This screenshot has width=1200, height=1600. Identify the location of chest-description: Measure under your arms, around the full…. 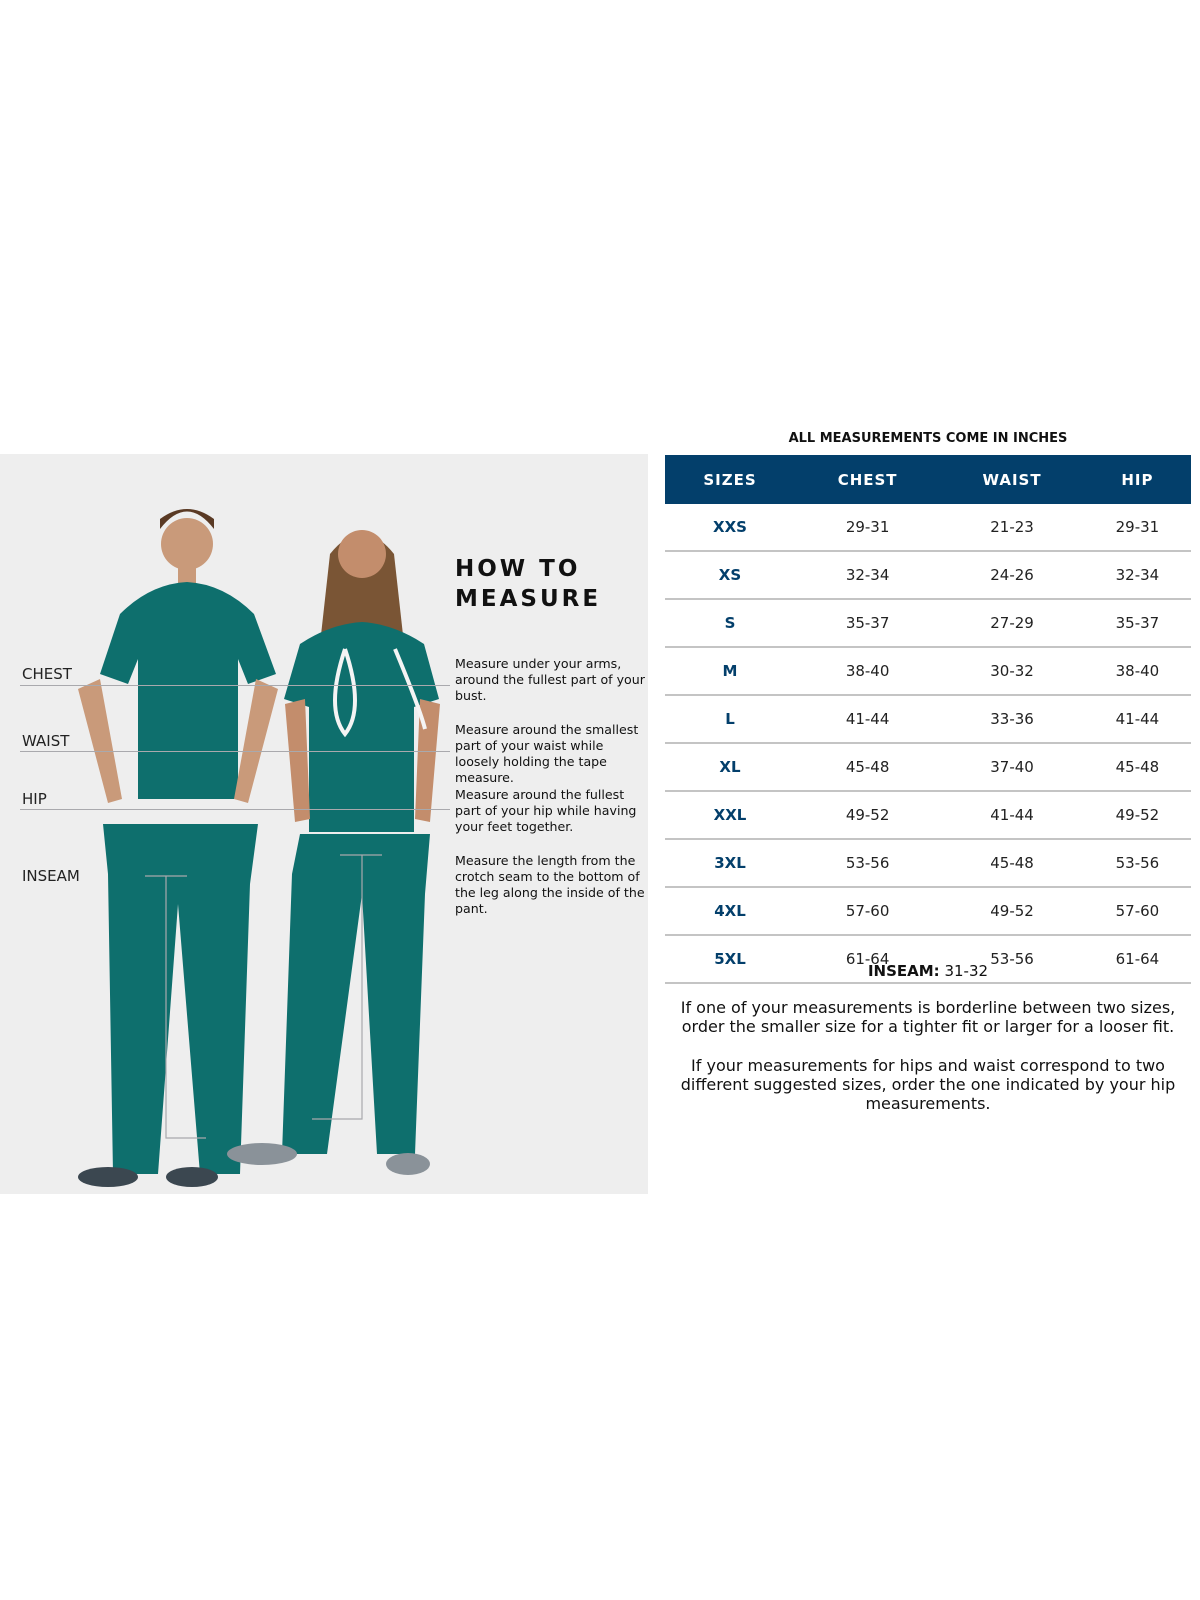
(550, 679).